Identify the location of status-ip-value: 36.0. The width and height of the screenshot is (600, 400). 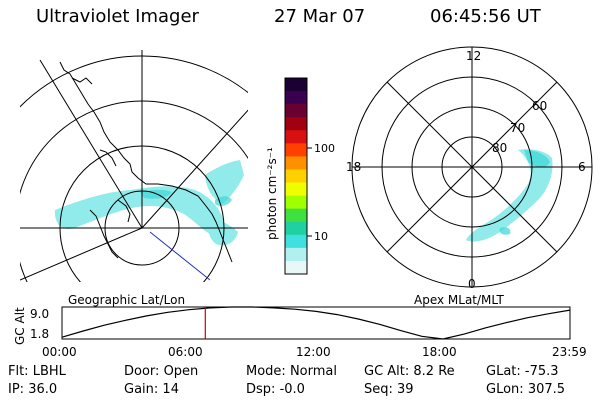
(43, 389).